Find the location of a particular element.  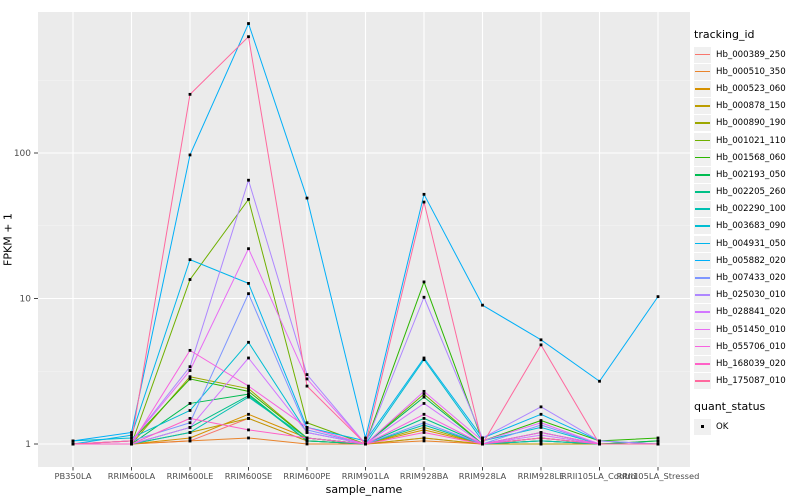

x-tick-label: RRIM600SE is located at coordinates (248, 476).